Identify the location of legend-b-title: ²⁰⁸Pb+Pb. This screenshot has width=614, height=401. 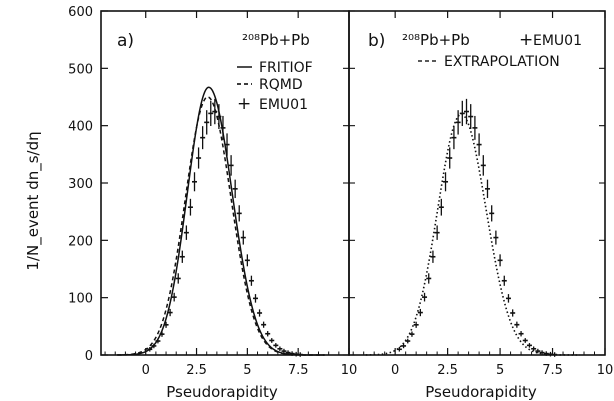
(436, 40).